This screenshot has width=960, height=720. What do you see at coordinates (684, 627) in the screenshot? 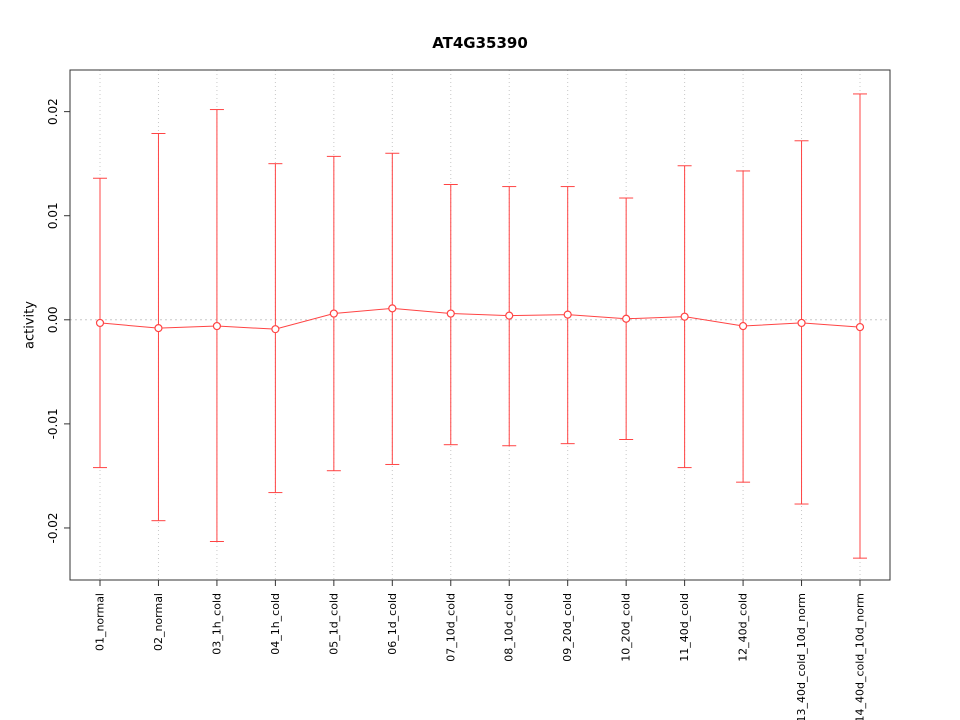
I see `x-tick-label: 11_40d_cold` at bounding box center [684, 627].